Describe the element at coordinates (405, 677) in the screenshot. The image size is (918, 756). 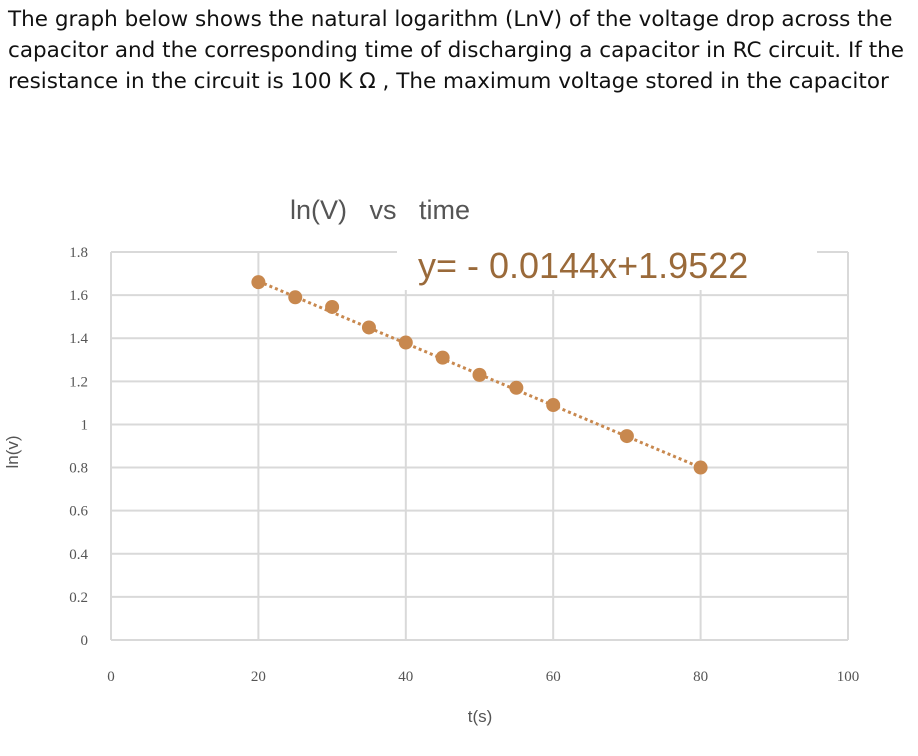
I see `x-tick-label: 40` at that location.